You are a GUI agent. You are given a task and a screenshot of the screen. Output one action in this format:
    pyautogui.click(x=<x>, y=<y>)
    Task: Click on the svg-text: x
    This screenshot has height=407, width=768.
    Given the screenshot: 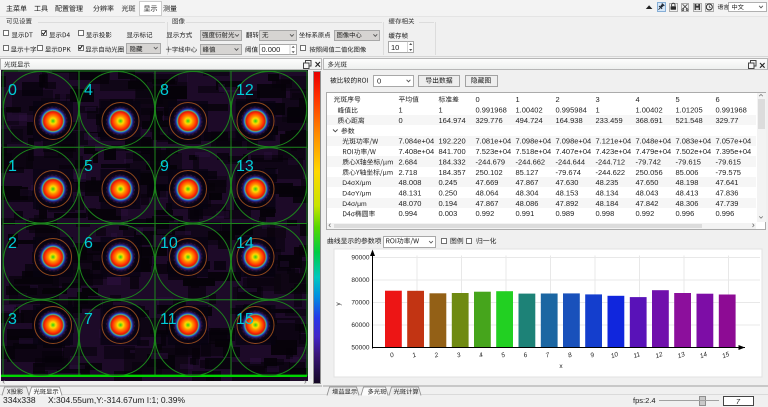 What is the action you would take?
    pyautogui.click(x=561, y=366)
    